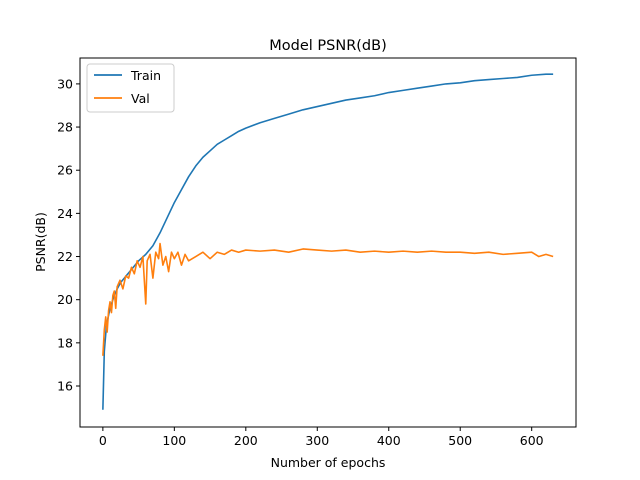 The image size is (640, 480). I want to click on legend-label-val: Val, so click(140, 98).